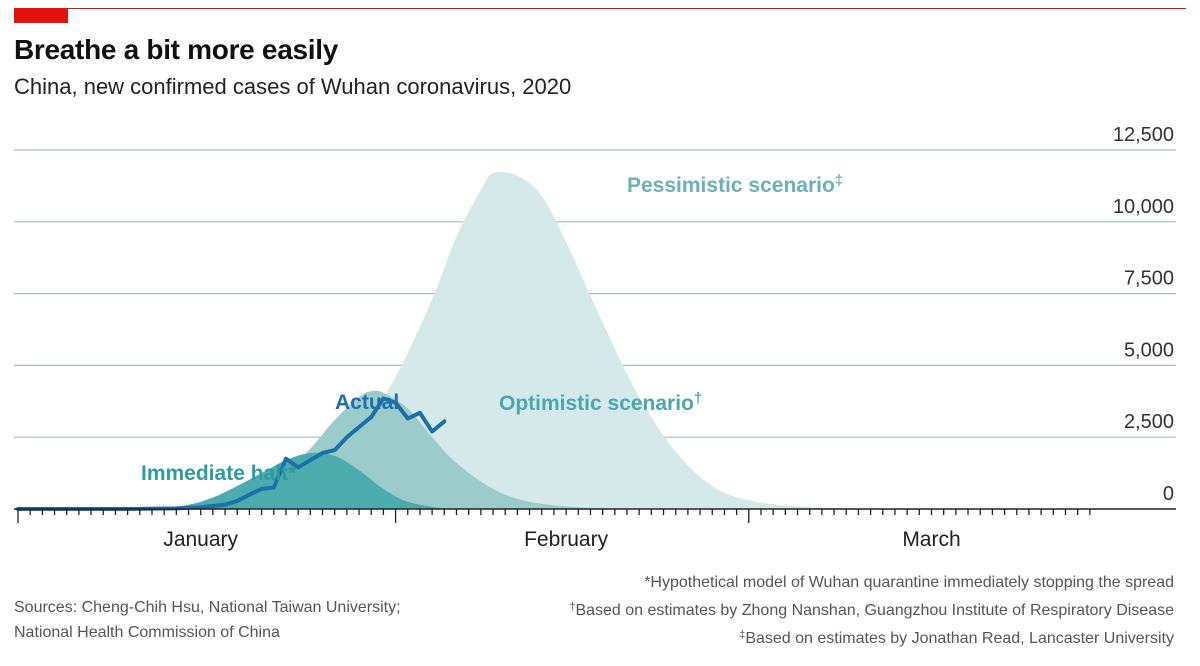 The image size is (1200, 666). I want to click on series-label-marker: ‡, so click(839, 180).